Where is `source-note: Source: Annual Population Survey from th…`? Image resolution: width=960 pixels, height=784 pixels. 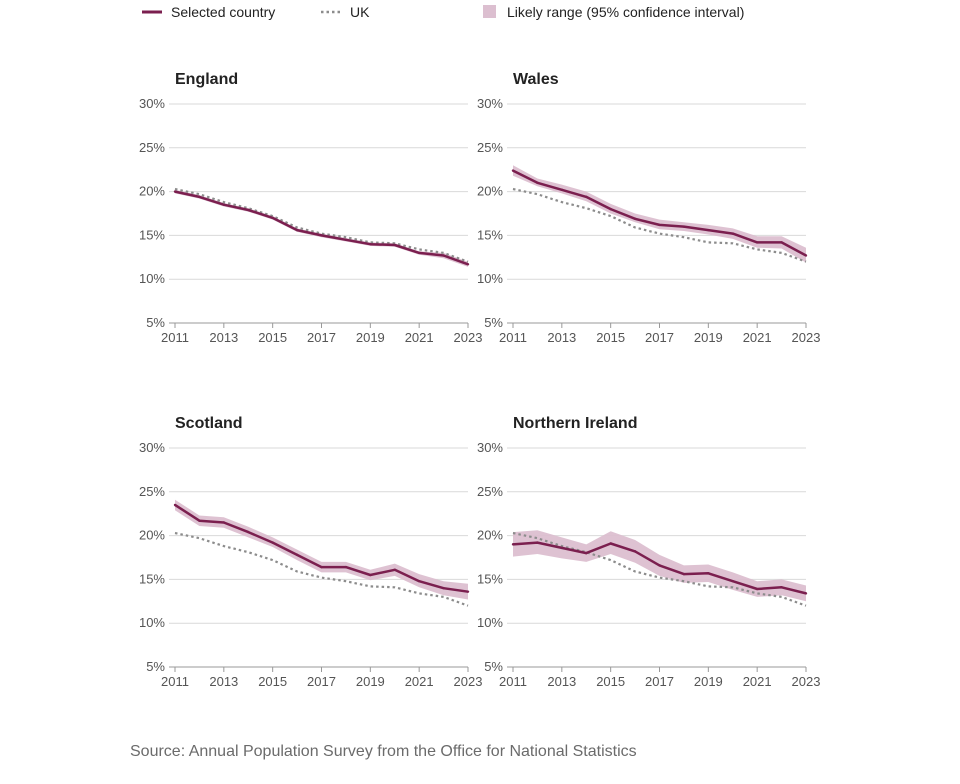 source-note: Source: Annual Population Survey from th… is located at coordinates (383, 751).